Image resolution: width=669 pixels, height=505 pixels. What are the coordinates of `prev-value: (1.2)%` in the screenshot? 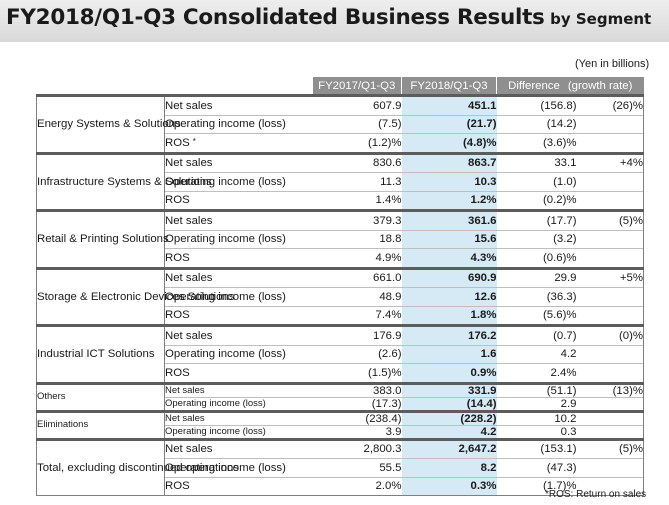 It's located at (357, 143).